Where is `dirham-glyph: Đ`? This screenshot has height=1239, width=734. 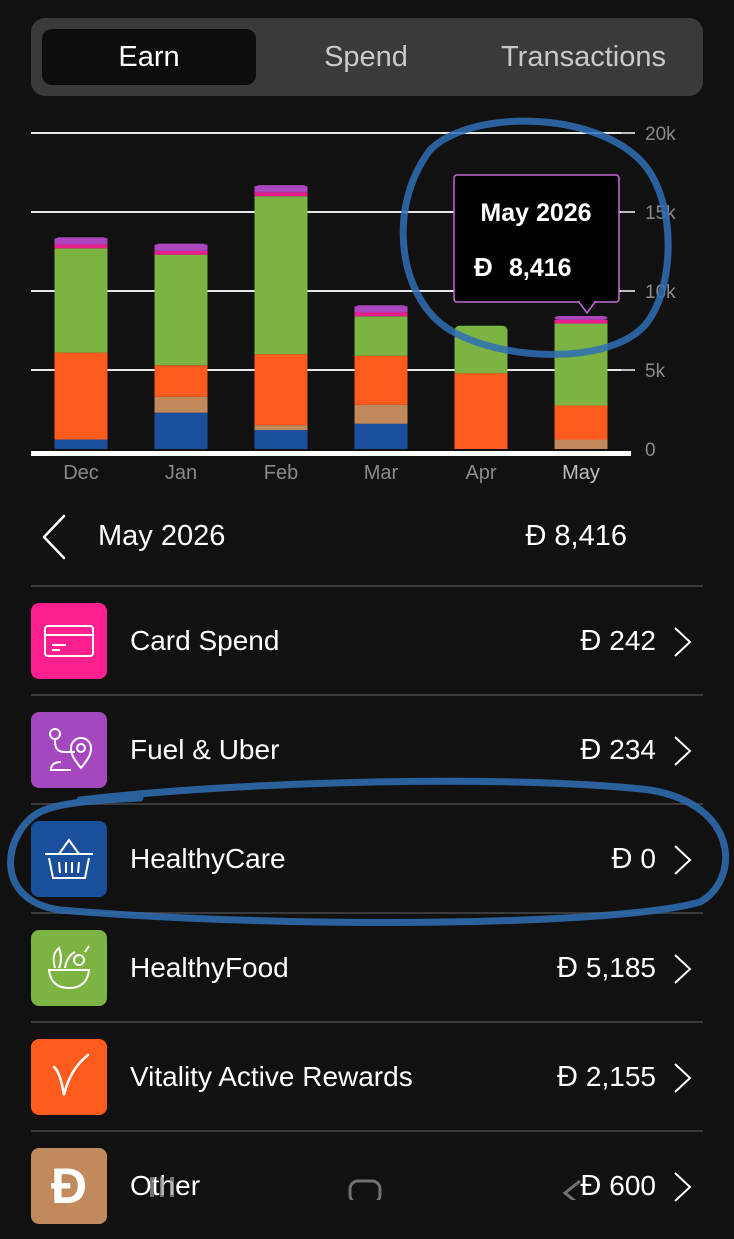 dirham-glyph: Đ is located at coordinates (69, 1186).